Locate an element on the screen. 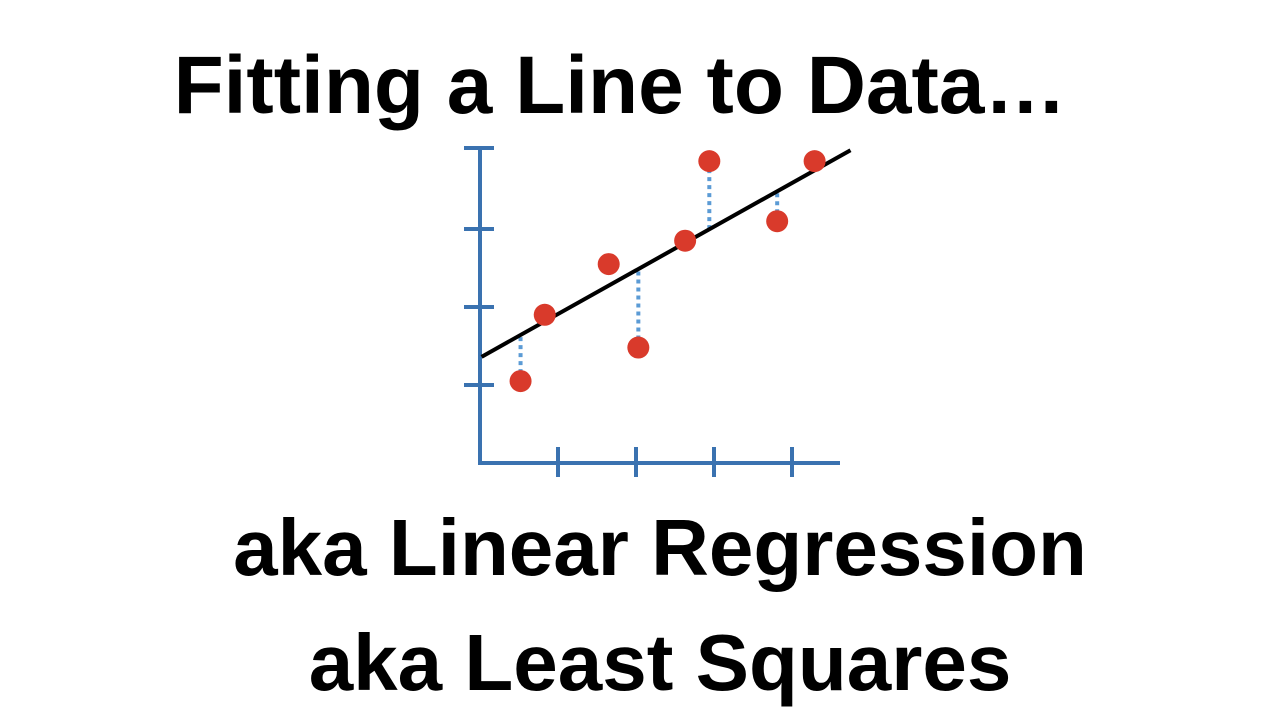 This screenshot has height=720, width=1280. axes is located at coordinates (652, 311).